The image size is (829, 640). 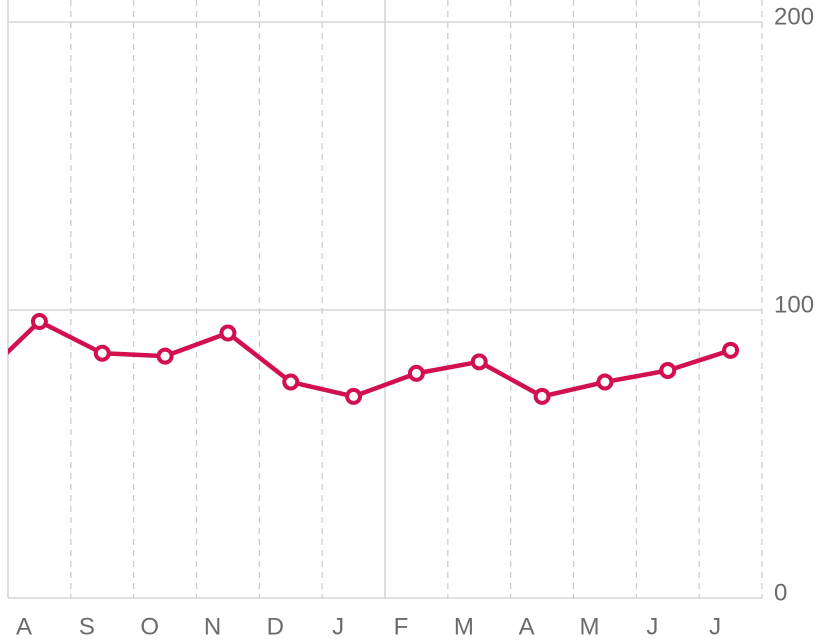 What do you see at coordinates (370, 359) in the screenshot?
I see `series-line` at bounding box center [370, 359].